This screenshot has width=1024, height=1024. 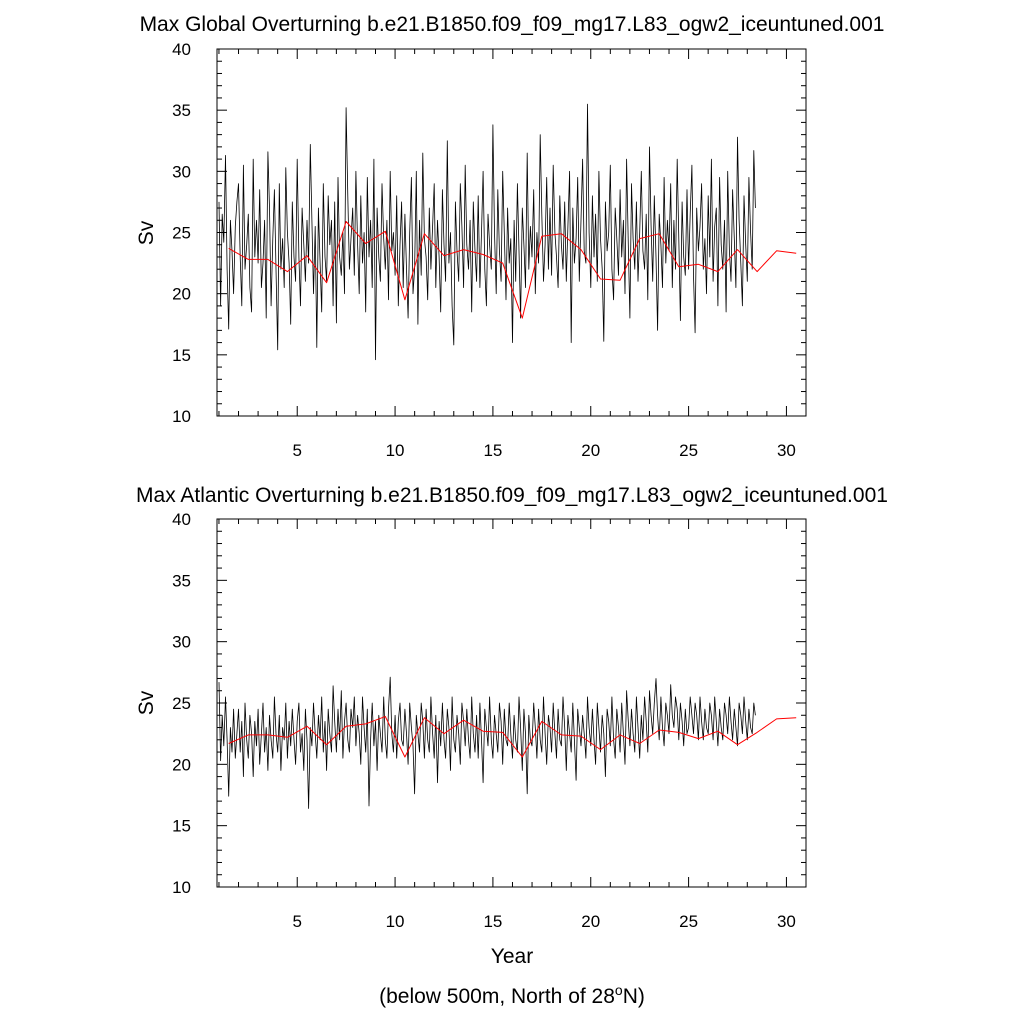 I want to click on footnote-text: (below 500m, North of 28, so click(x=497, y=996).